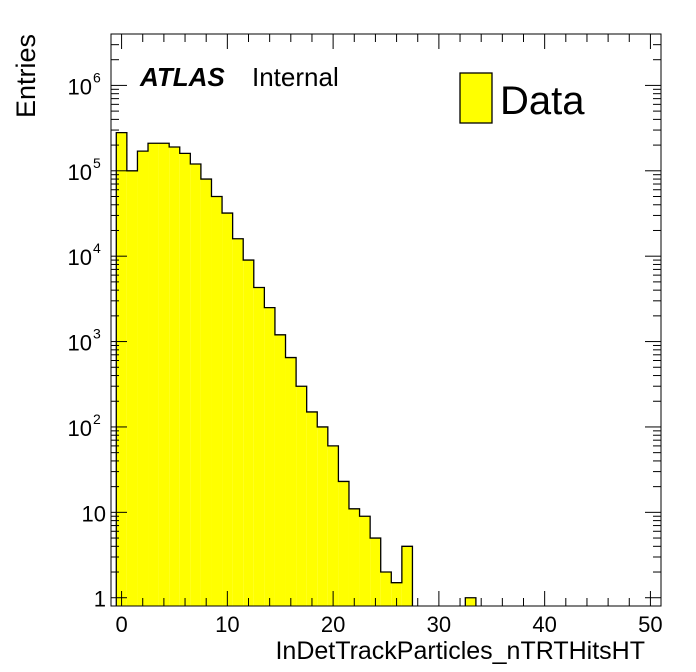 The image size is (696, 672). Describe the element at coordinates (650, 624) in the screenshot. I see `x-tick-label: 50` at that location.